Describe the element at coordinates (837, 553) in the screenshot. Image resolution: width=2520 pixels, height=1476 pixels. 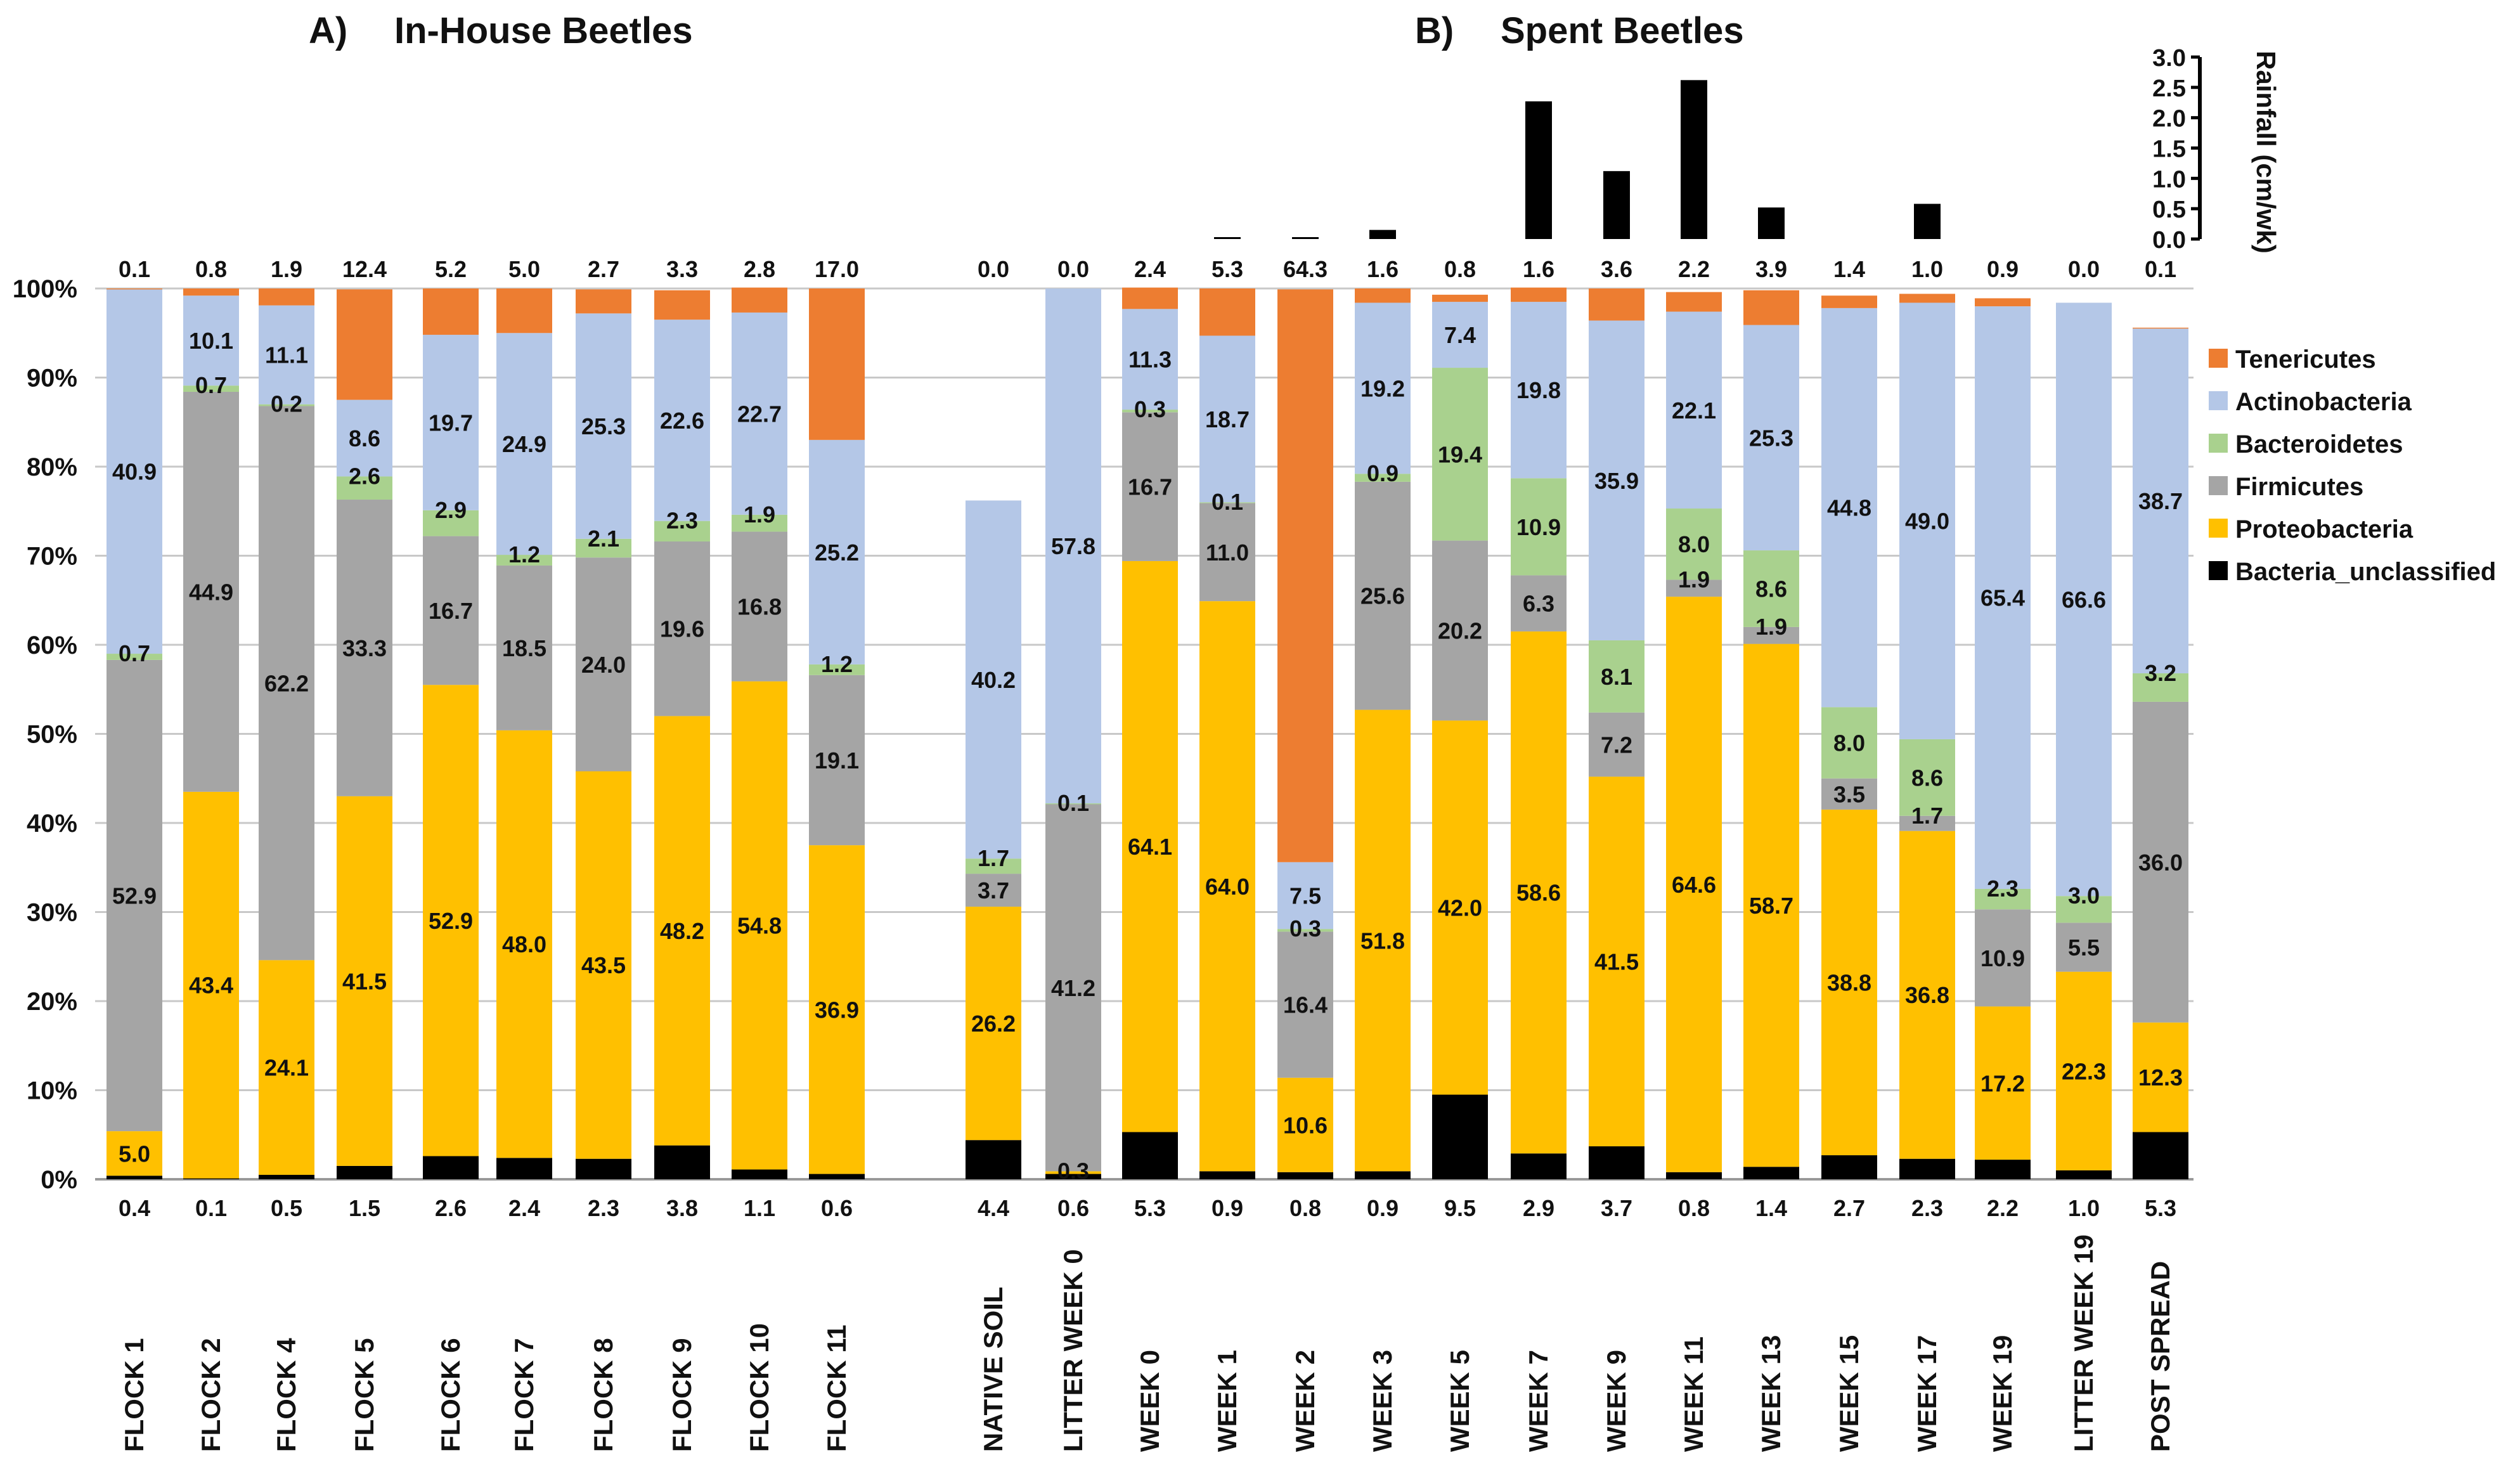
I see `data-label: 25.2` at that location.